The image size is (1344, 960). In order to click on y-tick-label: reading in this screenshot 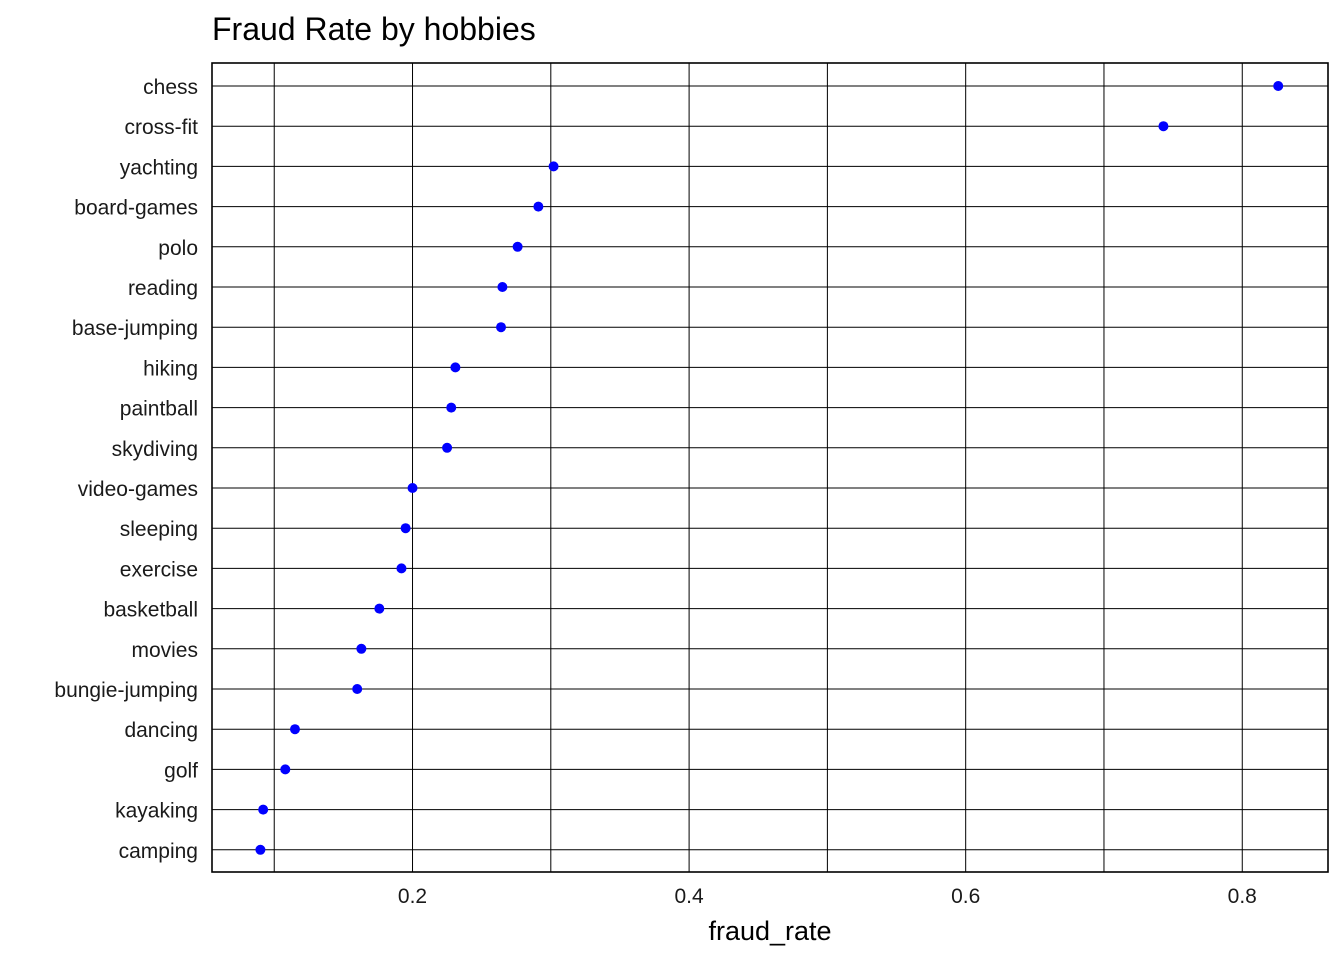, I will do `click(163, 288)`.